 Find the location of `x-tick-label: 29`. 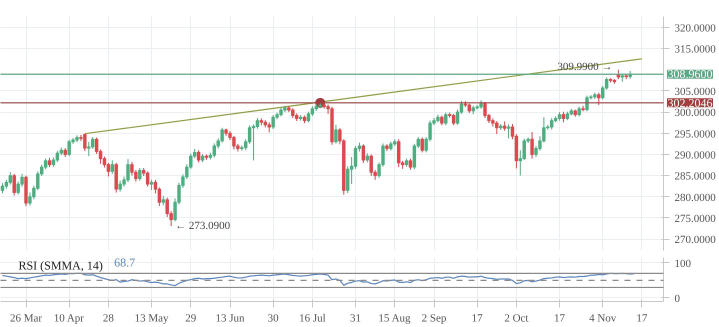

x-tick-label: 29 is located at coordinates (191, 318).